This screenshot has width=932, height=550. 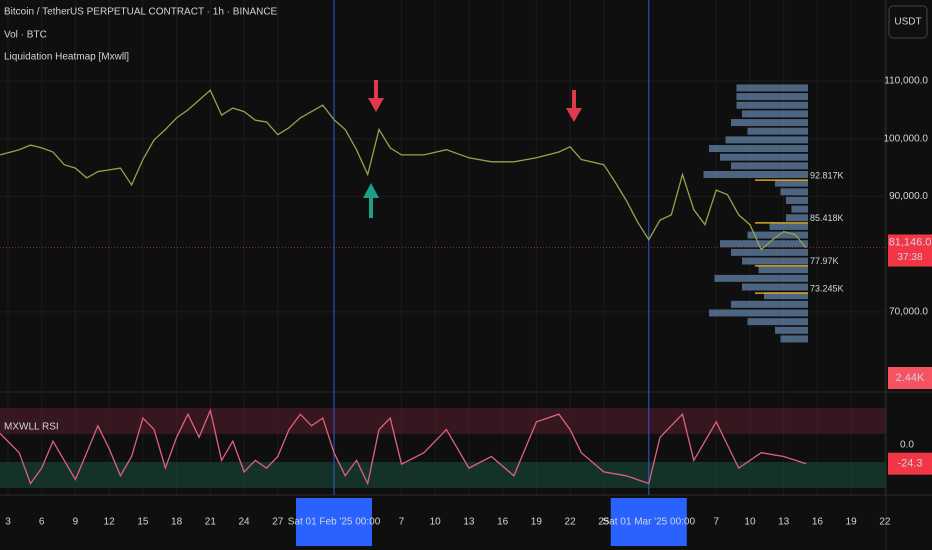 I want to click on volume-badge-label: 2.44K, so click(x=910, y=378).